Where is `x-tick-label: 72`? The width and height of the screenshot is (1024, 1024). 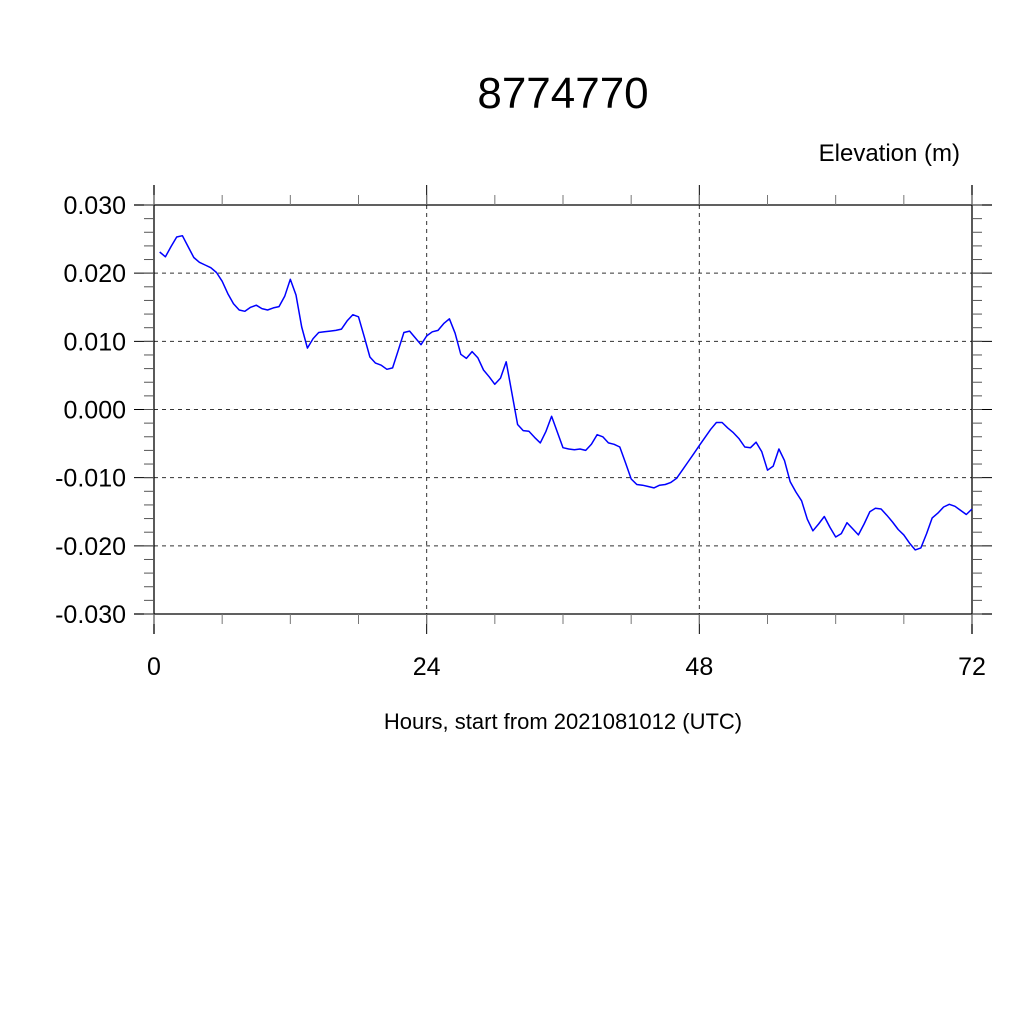 x-tick-label: 72 is located at coordinates (972, 667).